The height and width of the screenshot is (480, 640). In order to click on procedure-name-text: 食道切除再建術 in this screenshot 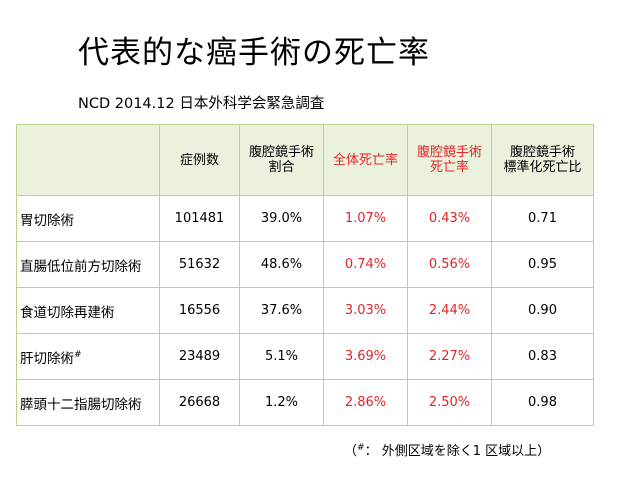, I will do `click(67, 312)`.